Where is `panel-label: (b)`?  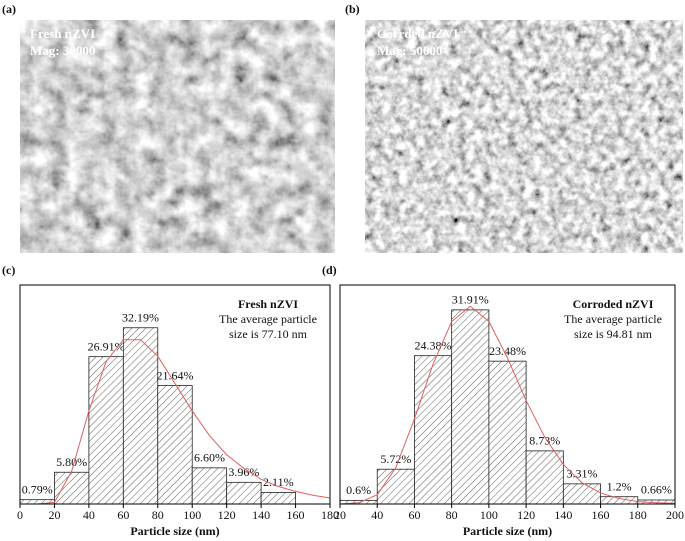
panel-label: (b) is located at coordinates (352, 9).